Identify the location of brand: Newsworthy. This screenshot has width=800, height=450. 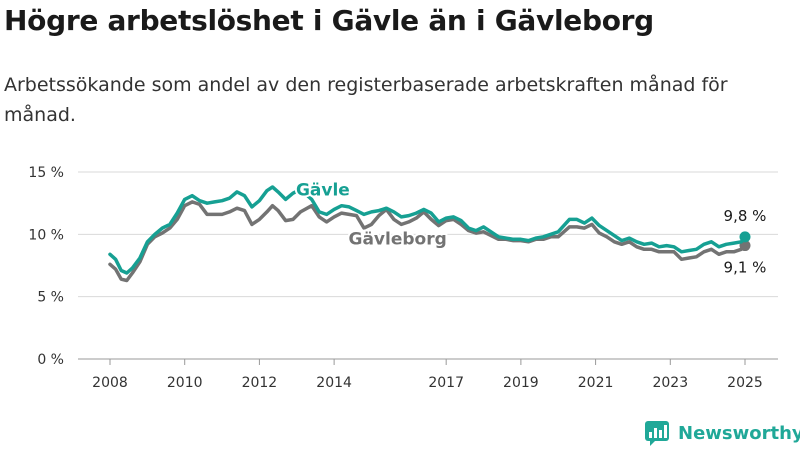
(722, 433).